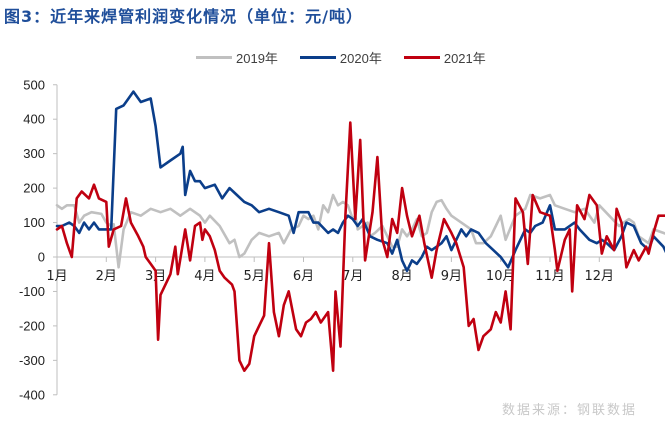 The height and width of the screenshot is (426, 665). Describe the element at coordinates (32, 325) in the screenshot. I see `y-tick-label: -200` at that location.